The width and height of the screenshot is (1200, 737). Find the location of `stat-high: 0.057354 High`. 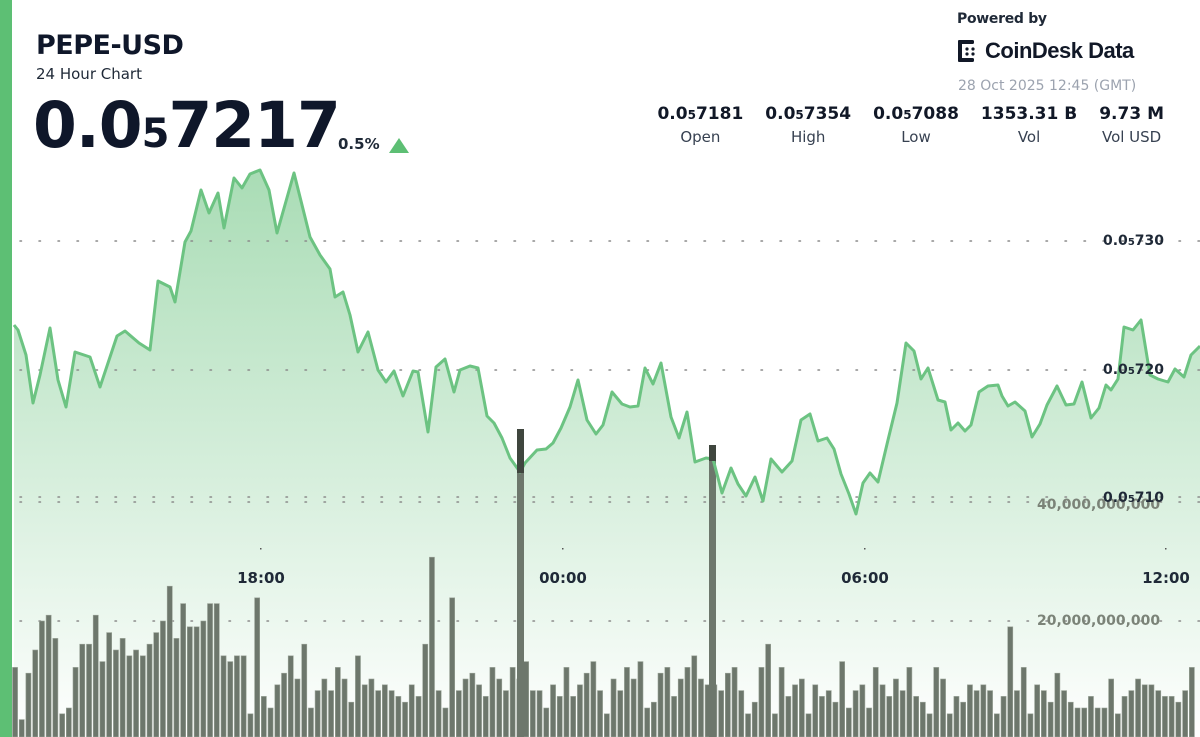

stat-high: 0.057354 High is located at coordinates (808, 125).